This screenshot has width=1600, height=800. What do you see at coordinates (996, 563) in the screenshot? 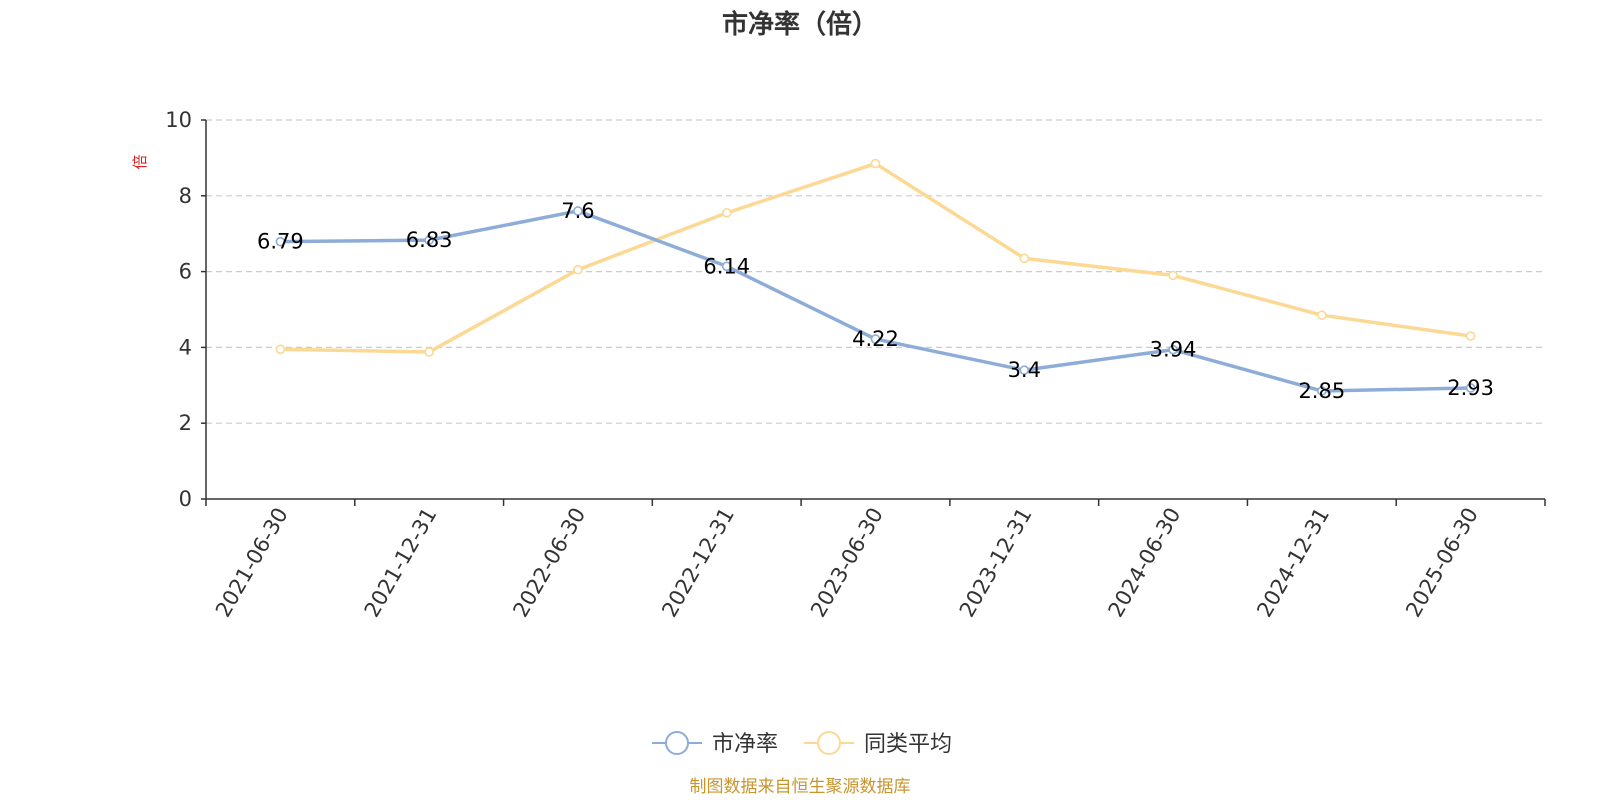
I see `x-tick-label: 2023-12-31` at bounding box center [996, 563].